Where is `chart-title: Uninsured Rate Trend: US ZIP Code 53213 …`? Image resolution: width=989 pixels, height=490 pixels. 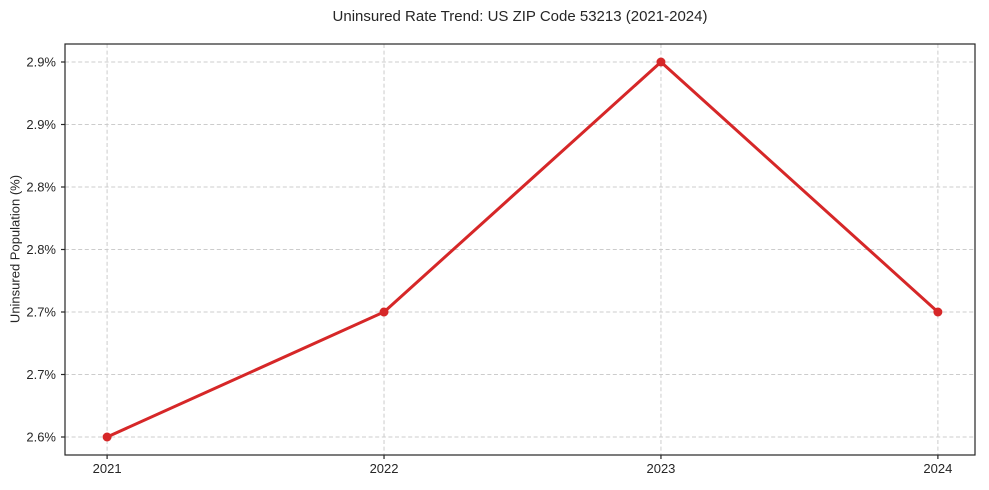
chart-title: Uninsured Rate Trend: US ZIP Code 53213 … is located at coordinates (520, 16).